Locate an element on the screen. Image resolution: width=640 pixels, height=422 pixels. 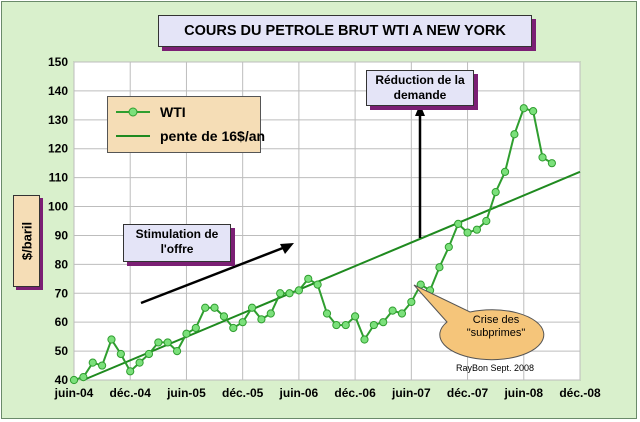
y-tick-label: 130 is located at coordinates (58, 120).